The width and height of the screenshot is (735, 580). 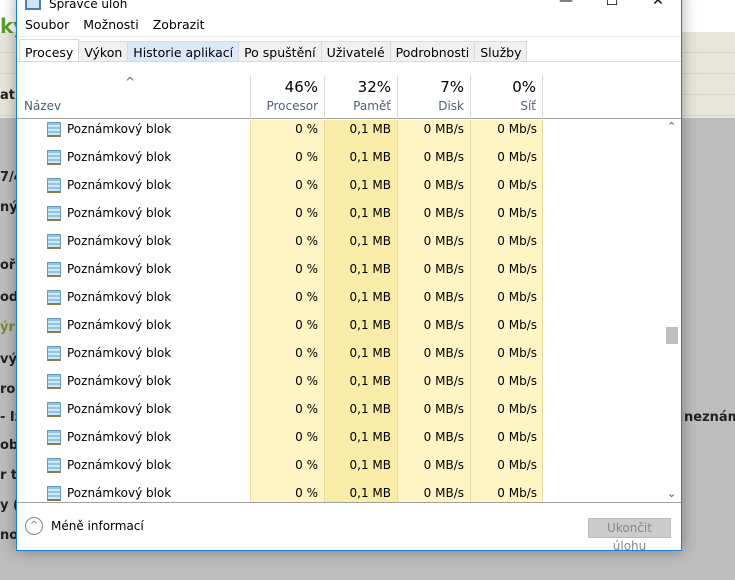 What do you see at coordinates (301, 87) in the screenshot?
I see `cpu-total: 46%` at bounding box center [301, 87].